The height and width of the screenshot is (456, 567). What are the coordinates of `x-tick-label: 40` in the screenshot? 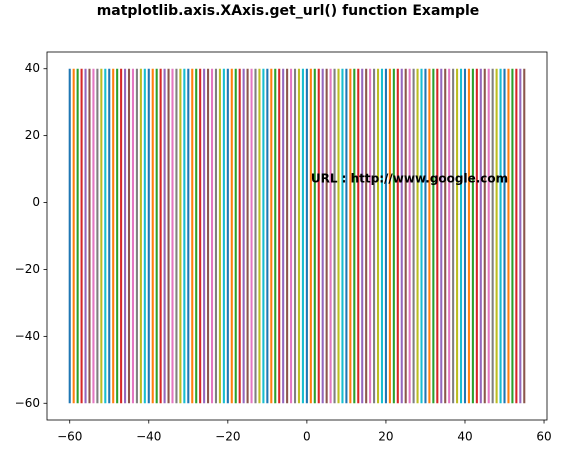 It's located at (464, 437).